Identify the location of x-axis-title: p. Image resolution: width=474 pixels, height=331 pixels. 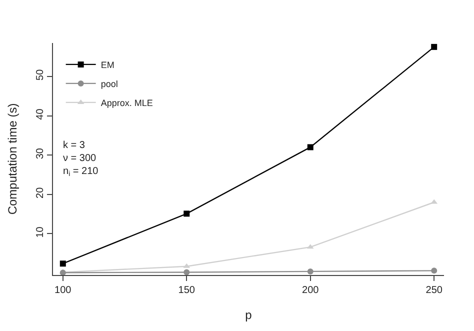
(248, 315).